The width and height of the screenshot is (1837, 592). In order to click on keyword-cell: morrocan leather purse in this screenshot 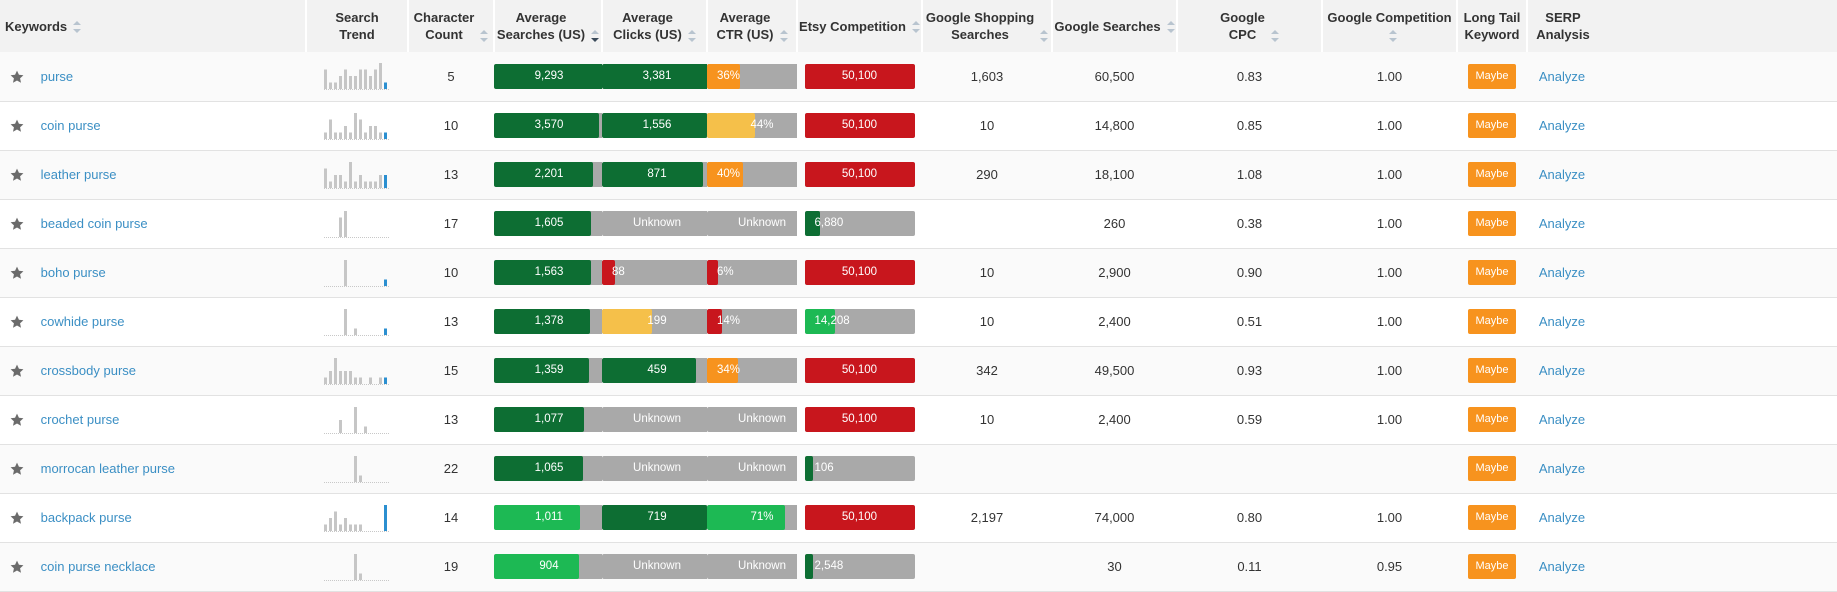, I will do `click(153, 469)`.